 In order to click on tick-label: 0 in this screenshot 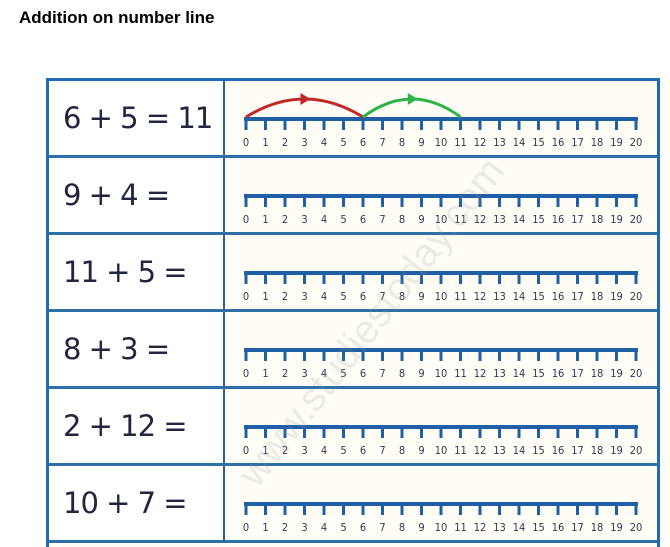, I will do `click(246, 142)`.